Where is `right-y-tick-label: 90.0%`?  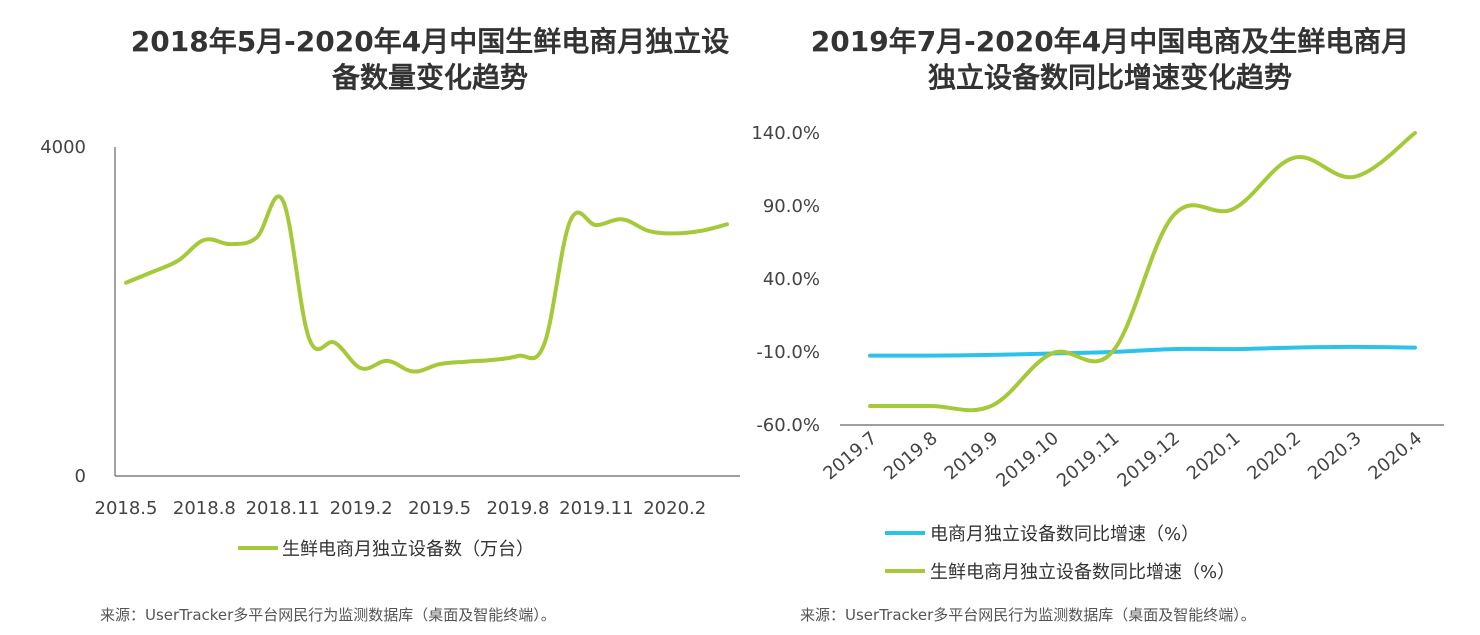 right-y-tick-label: 90.0% is located at coordinates (791, 206).